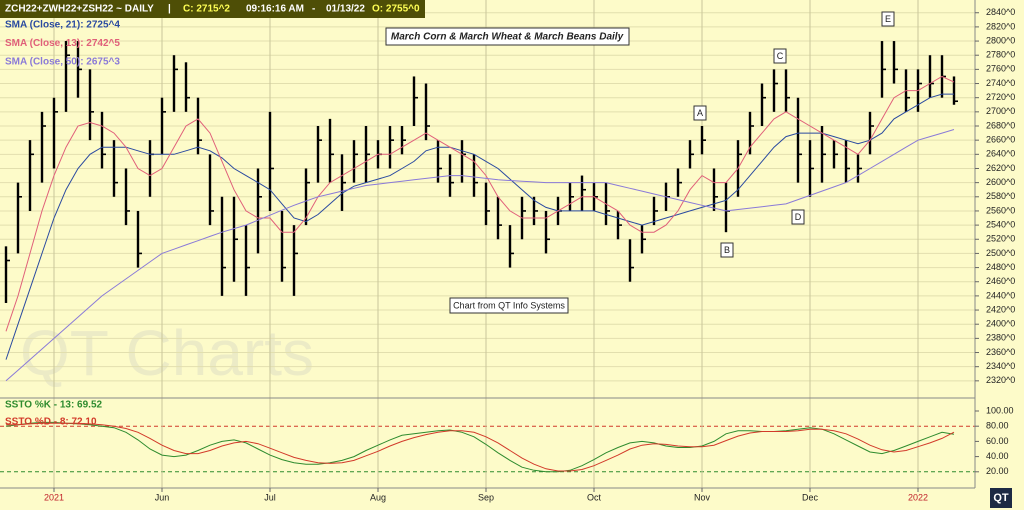 The image size is (1024, 510). What do you see at coordinates (1000, 338) in the screenshot?
I see `y-tick-label: 2380^0` at bounding box center [1000, 338].